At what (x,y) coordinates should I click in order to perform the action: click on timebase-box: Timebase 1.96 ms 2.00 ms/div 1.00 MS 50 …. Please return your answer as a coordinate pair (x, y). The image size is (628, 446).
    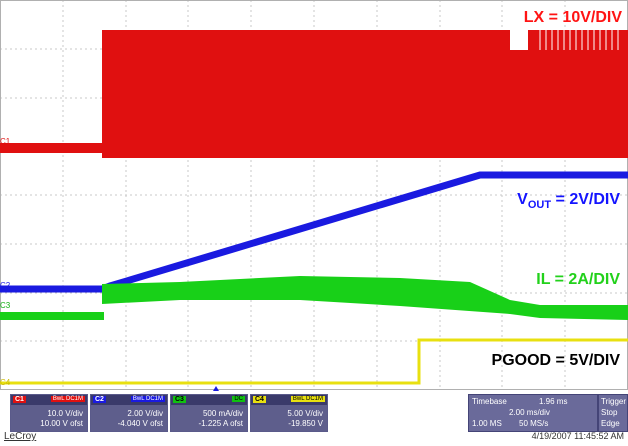
    Looking at the image, I should click on (533, 413).